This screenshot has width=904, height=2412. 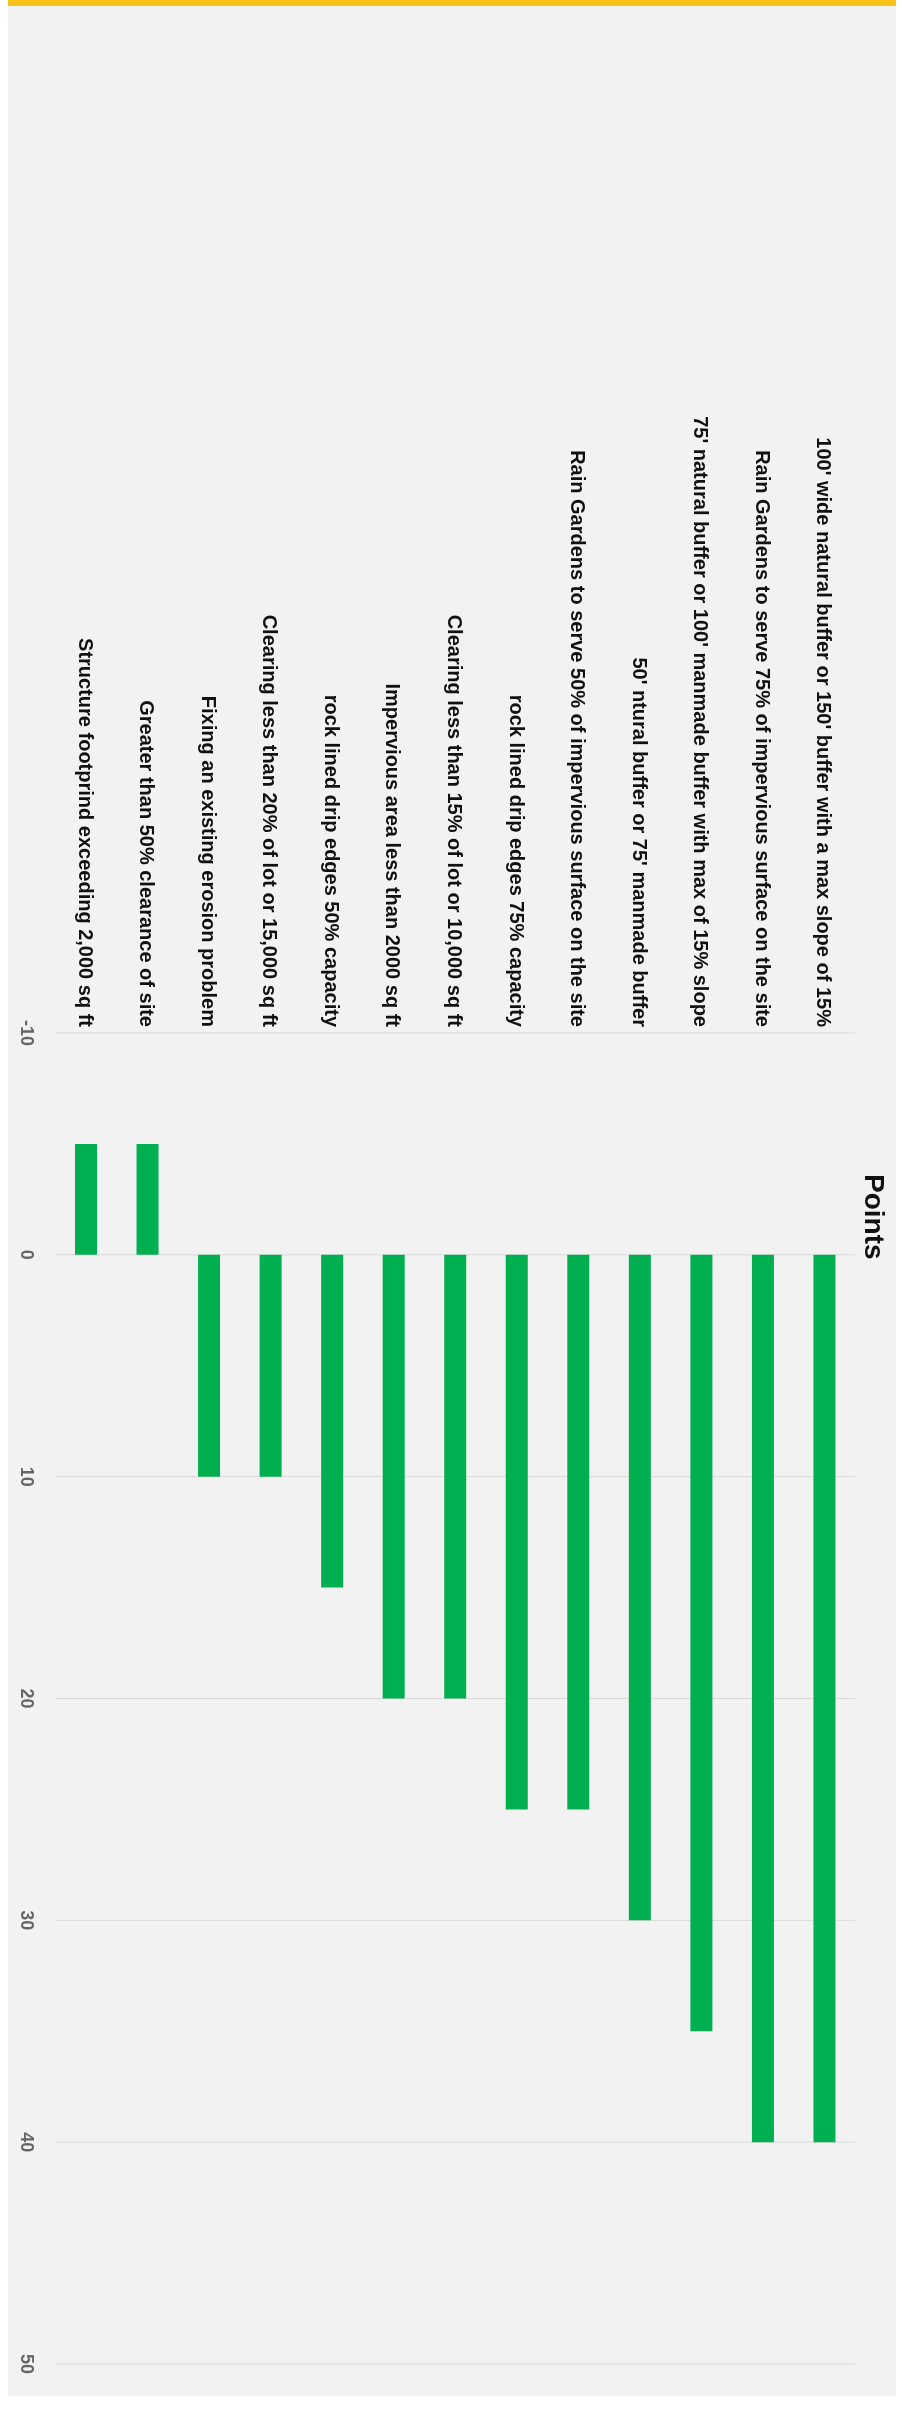 What do you see at coordinates (701, 721) in the screenshot?
I see `x-tick-label: 75' natural buffer or 100' manmade buffer with max of 15% slope` at bounding box center [701, 721].